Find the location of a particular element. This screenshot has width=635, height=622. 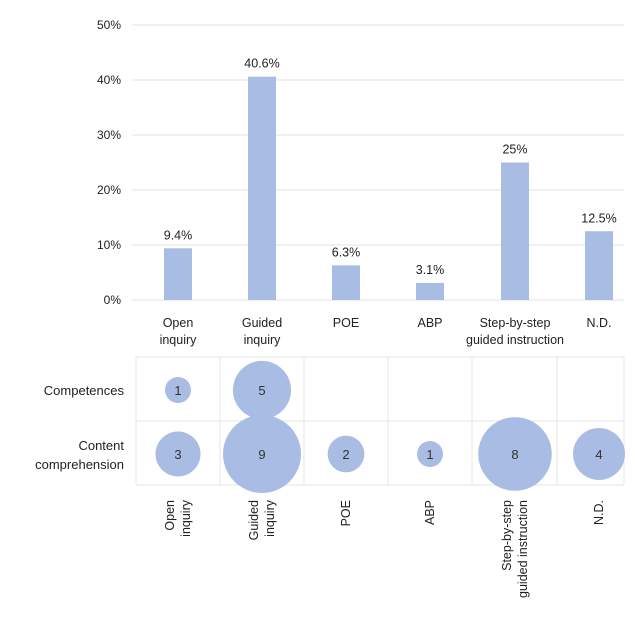

x-category-label: Step-by-step guided instruction is located at coordinates (515, 331).